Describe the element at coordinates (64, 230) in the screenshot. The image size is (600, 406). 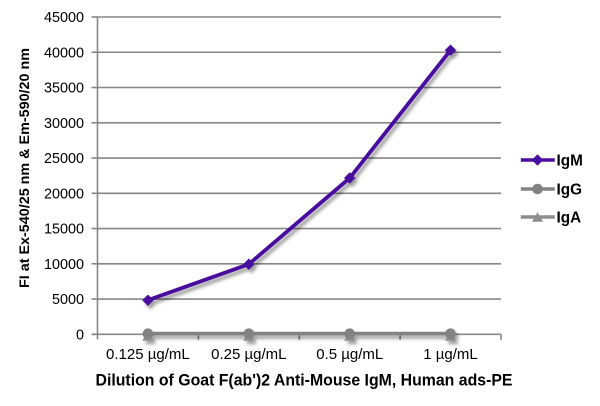
I see `svg-text: 15000` at that location.